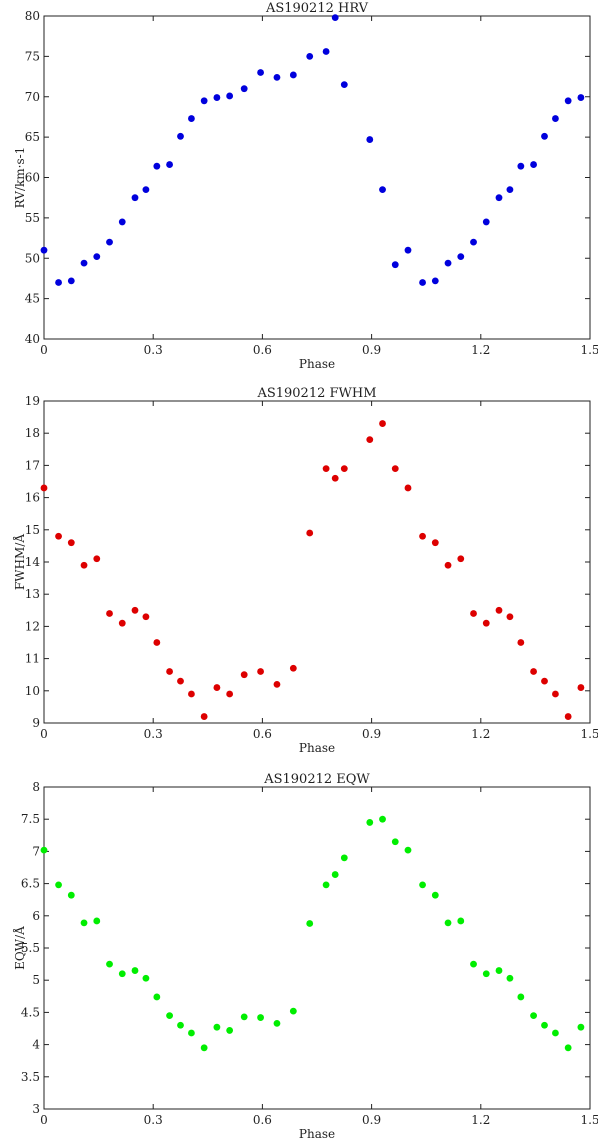  What do you see at coordinates (36, 980) in the screenshot?
I see `y-tick-label: 5` at bounding box center [36, 980].